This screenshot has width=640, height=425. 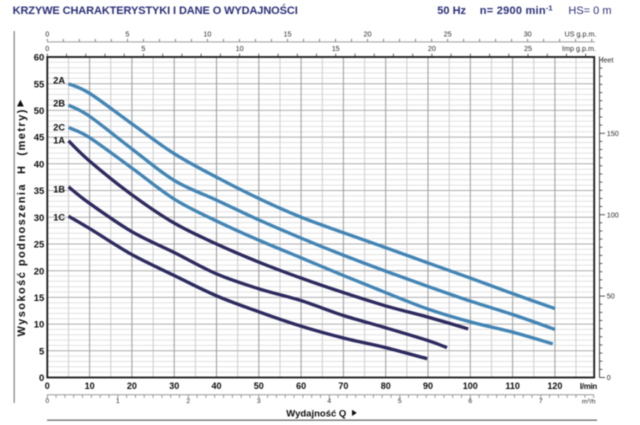 What do you see at coordinates (22, 222) in the screenshot?
I see `svg-text:Wysokość podnoszenia H (metr: Wysokość podnoszenia H (metry)` at bounding box center [22, 222].